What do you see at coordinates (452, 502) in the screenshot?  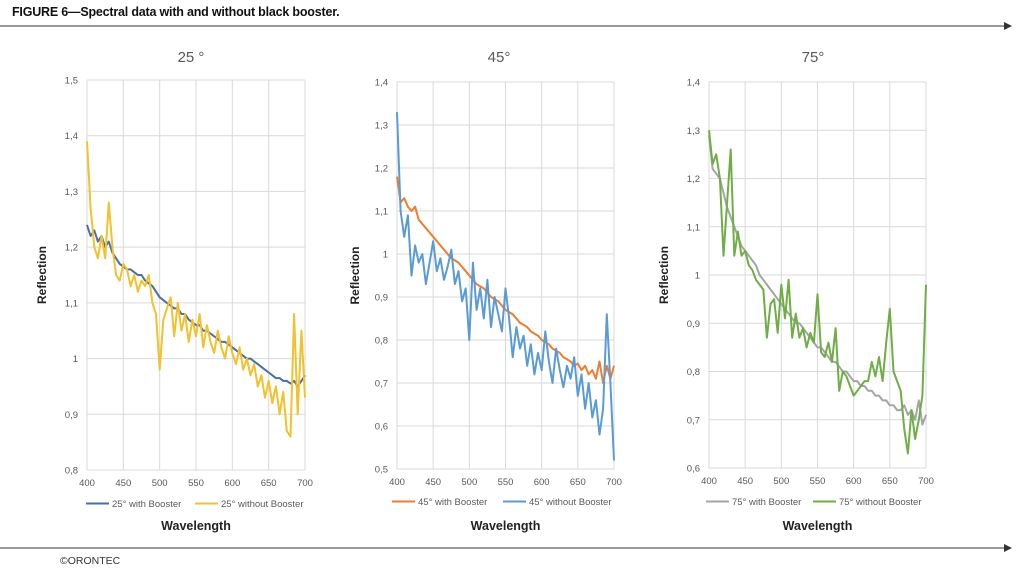 I see `legend-label-1: 45° with Booster` at bounding box center [452, 502].